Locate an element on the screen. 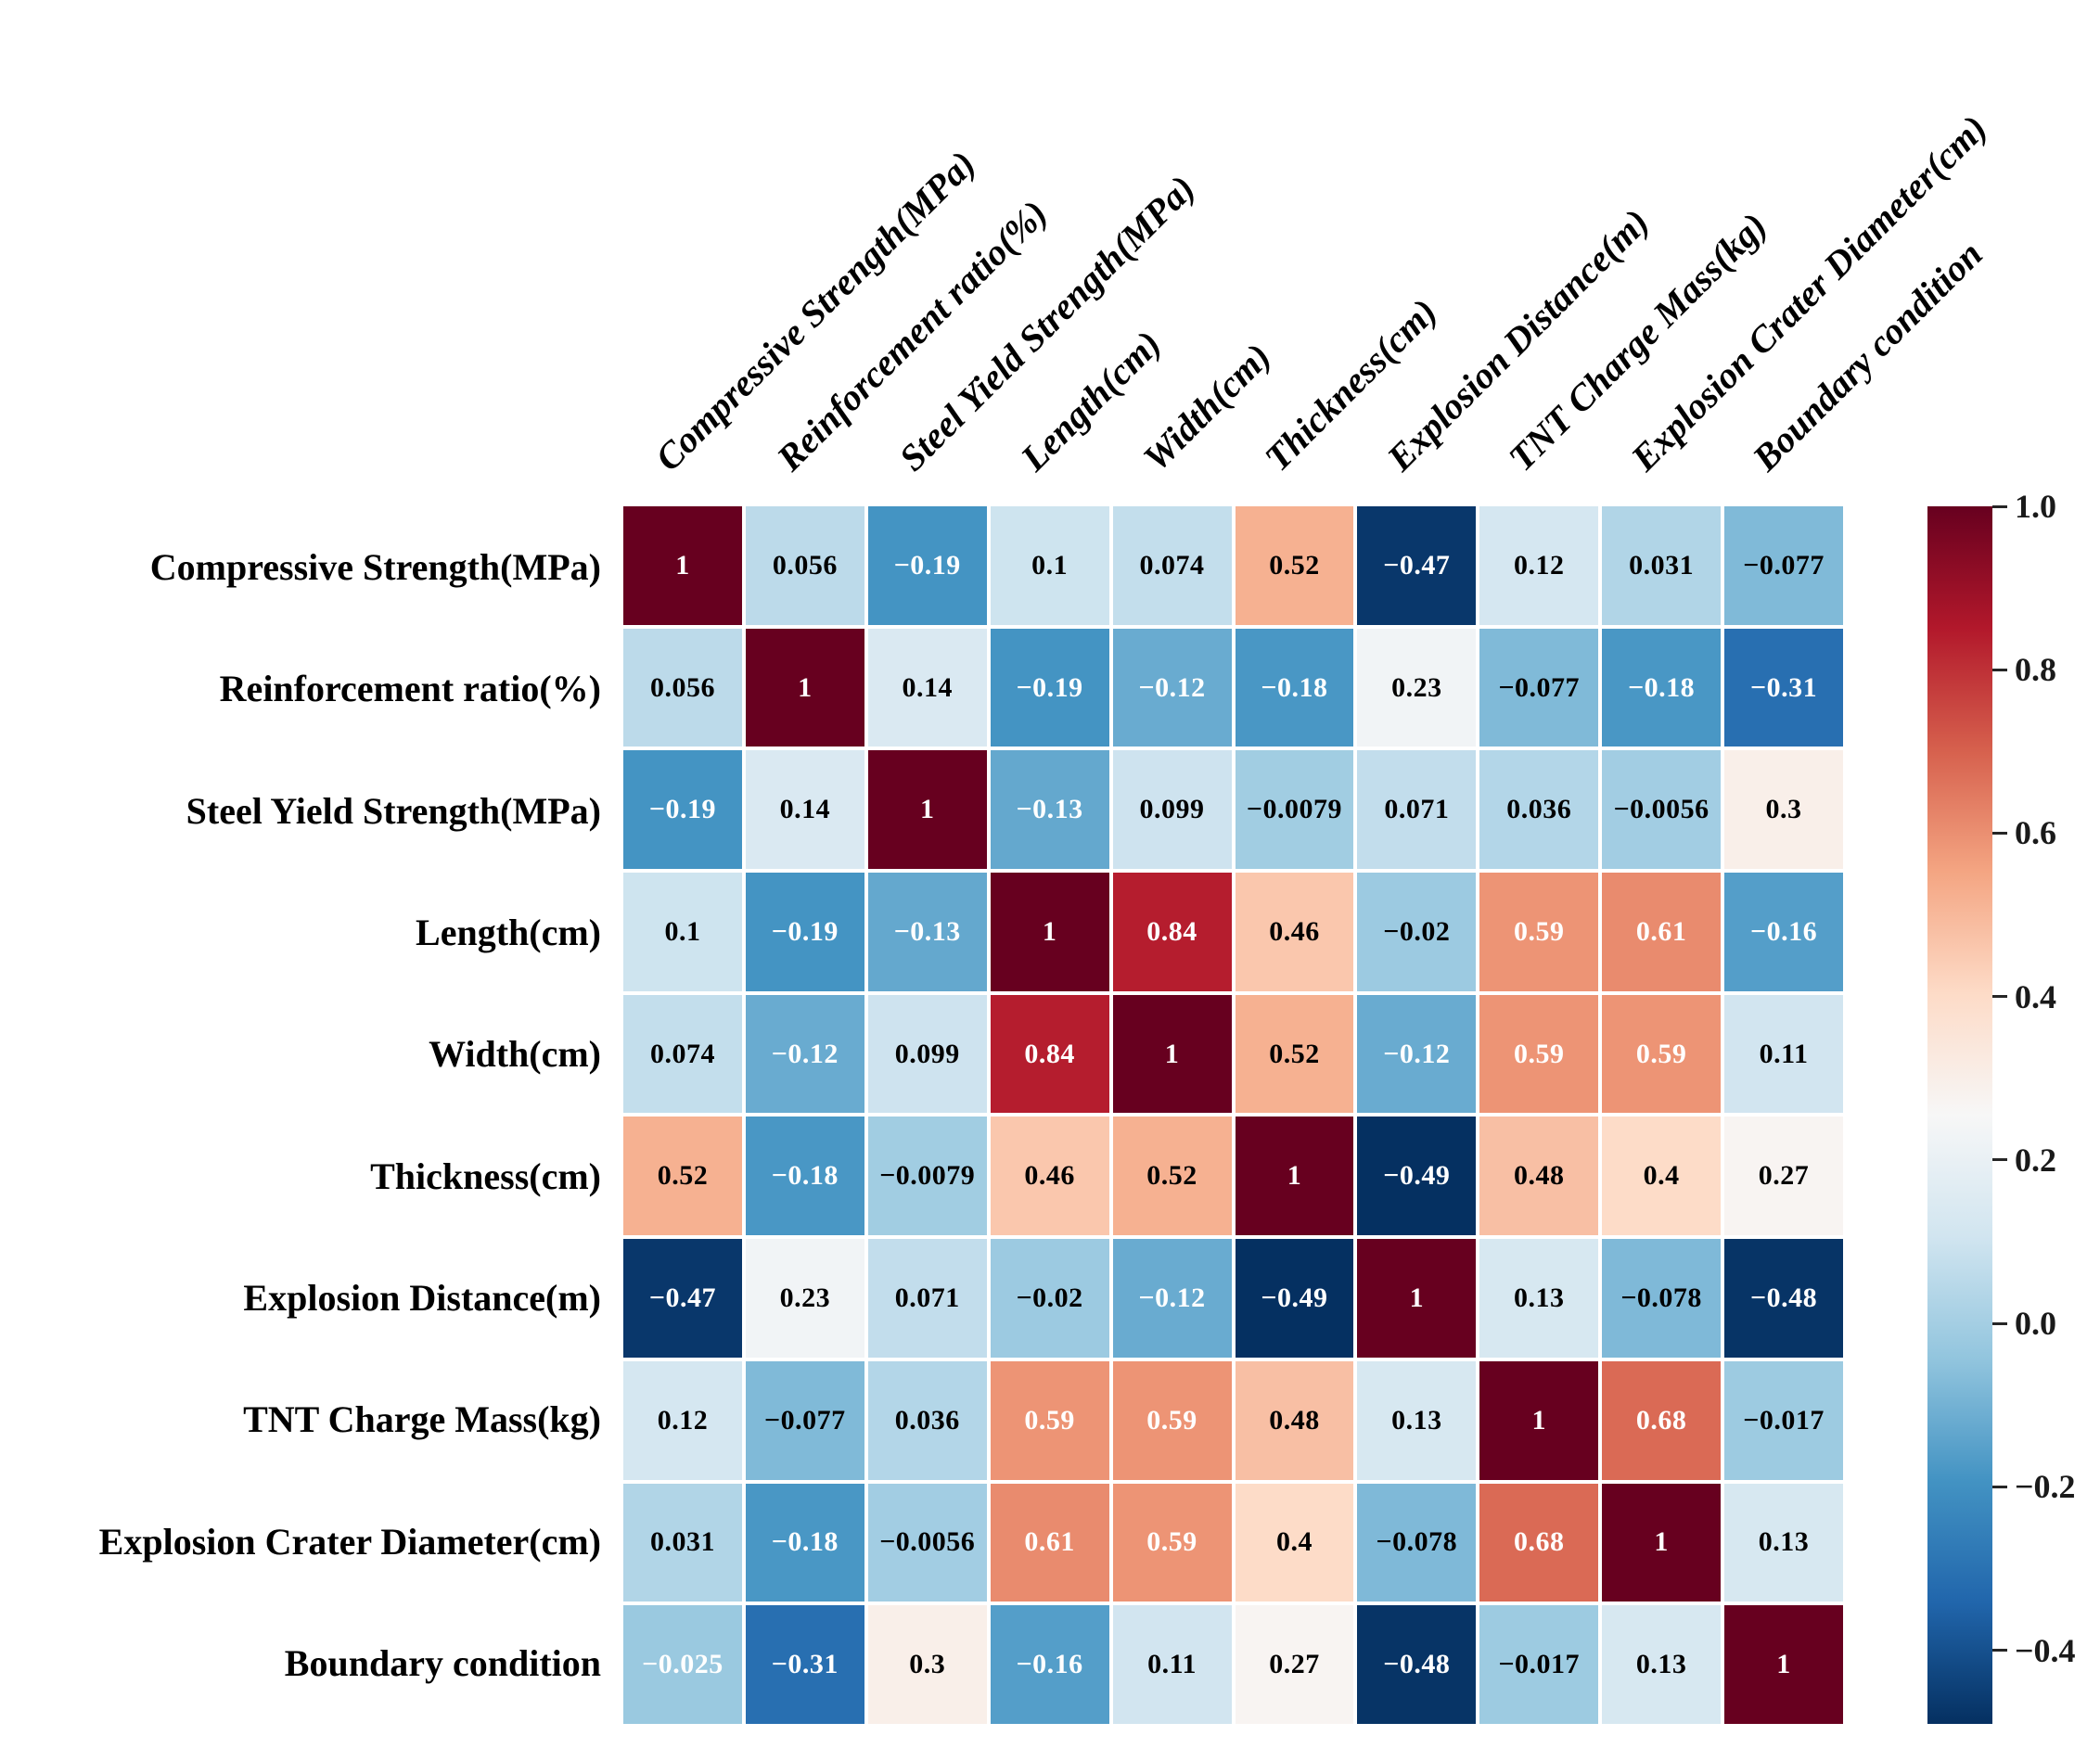  row-label: Thickness(cm) is located at coordinates (485, 1176).